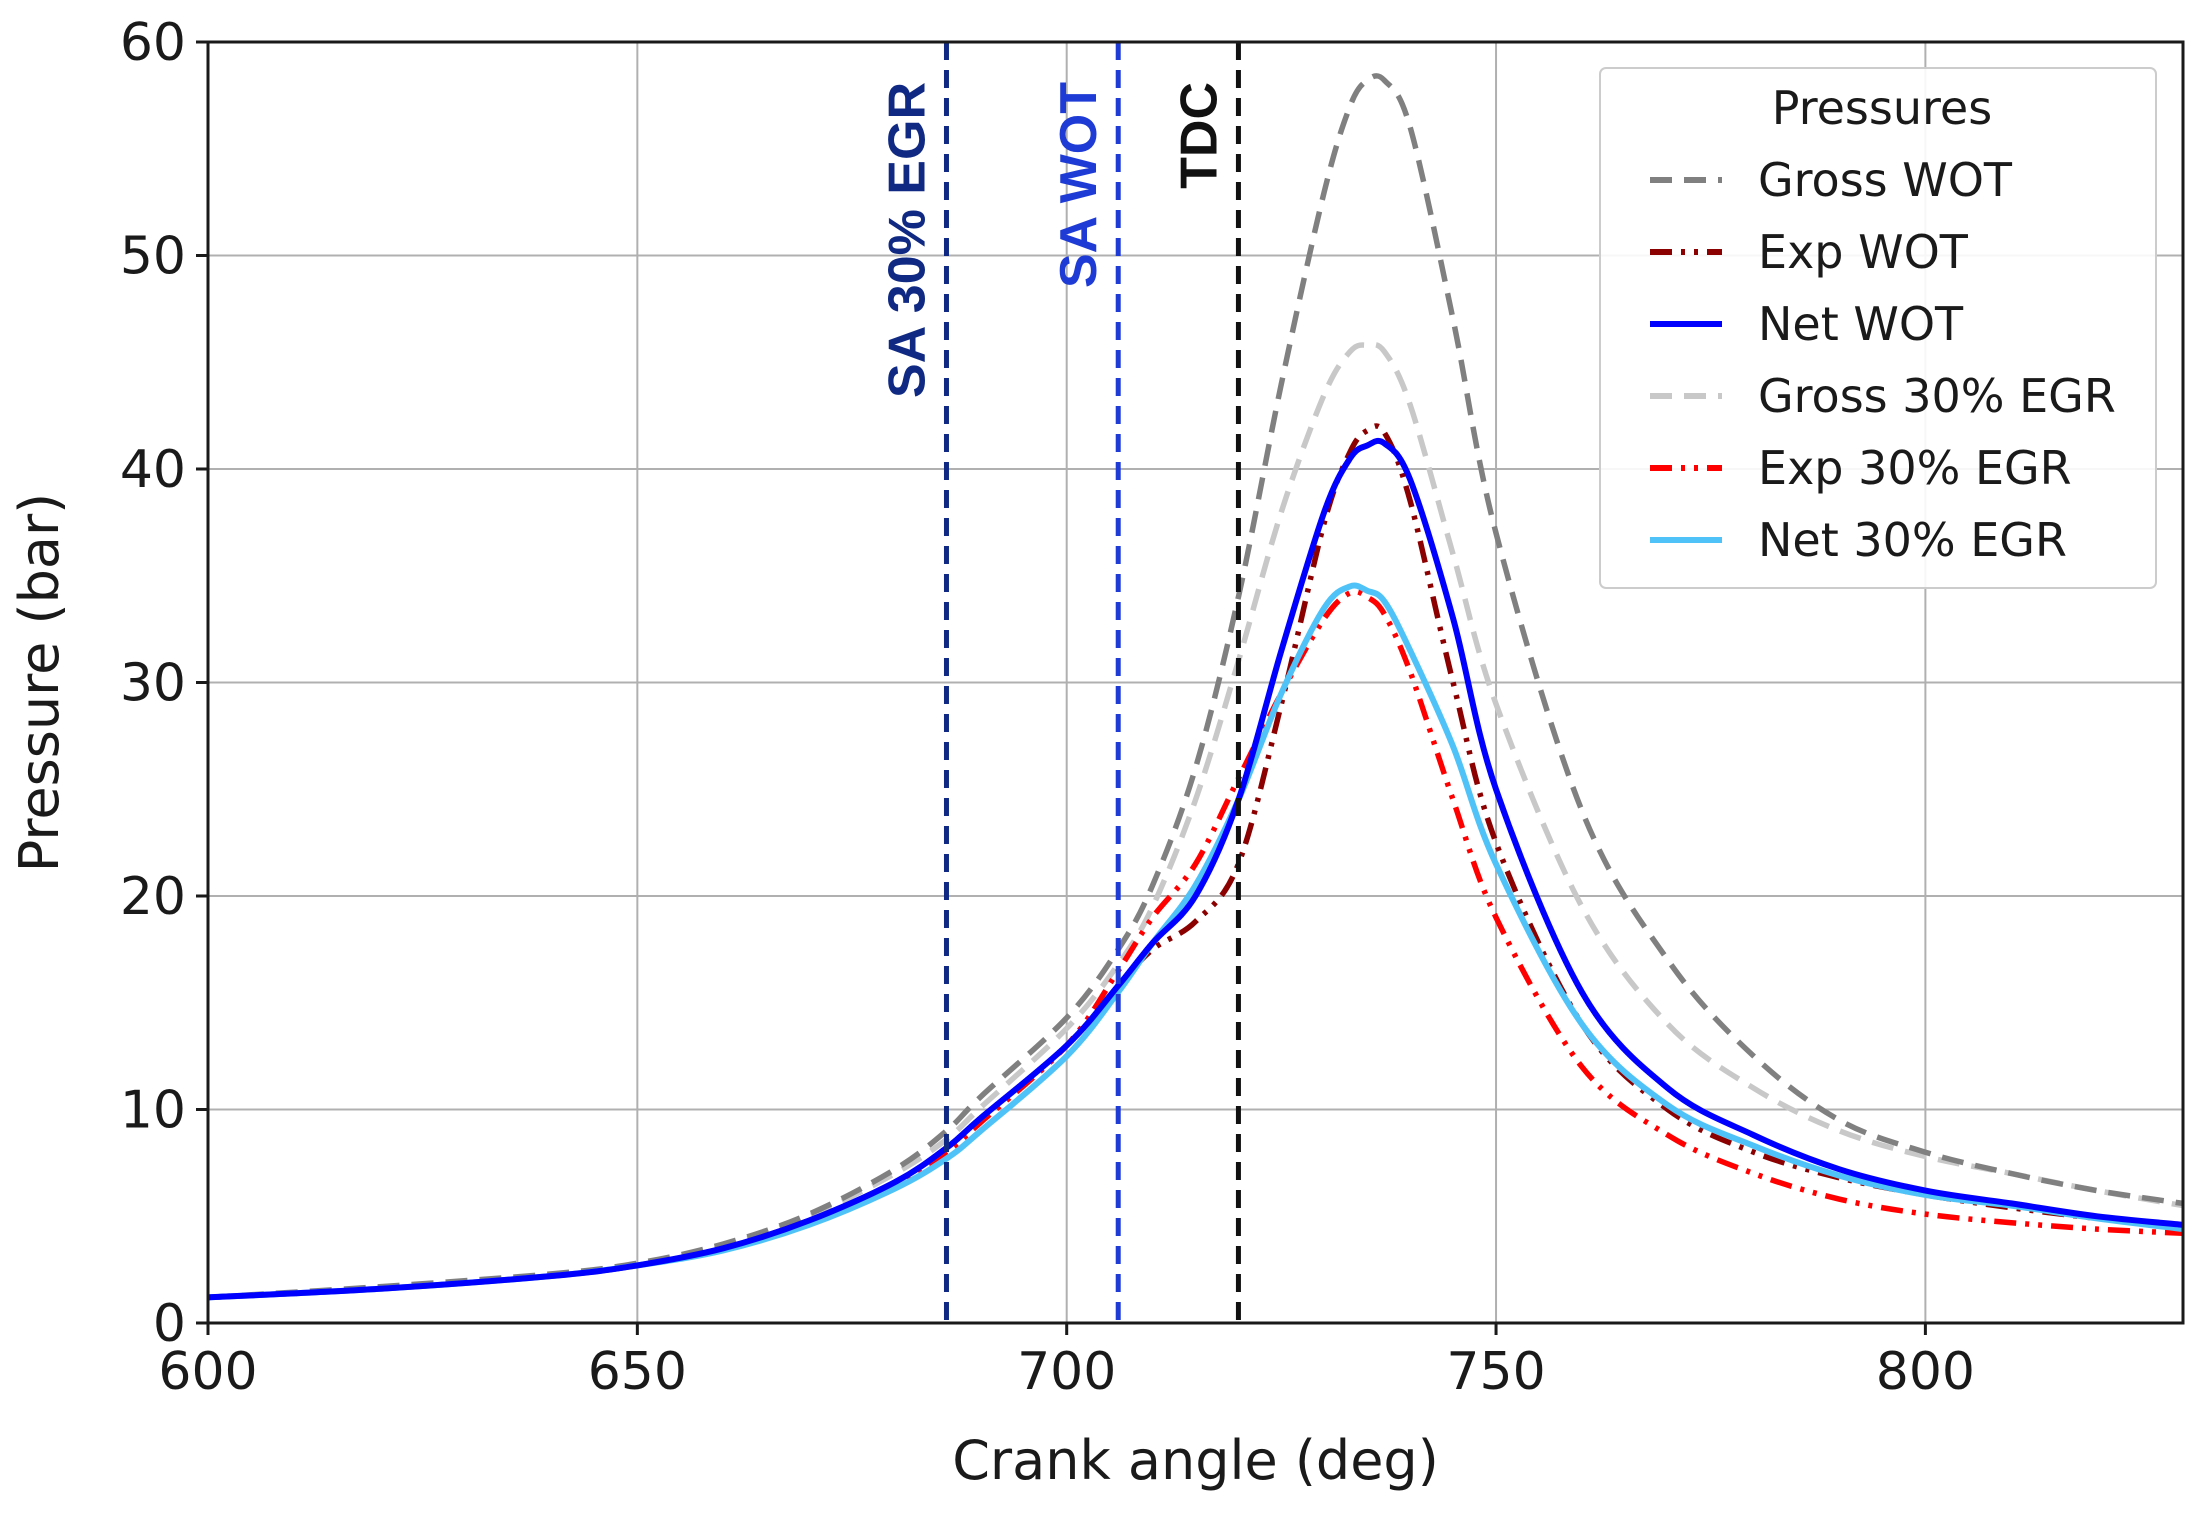  What do you see at coordinates (1861, 324) in the screenshot?
I see `legend-label-net-wot: Net WOT` at bounding box center [1861, 324].